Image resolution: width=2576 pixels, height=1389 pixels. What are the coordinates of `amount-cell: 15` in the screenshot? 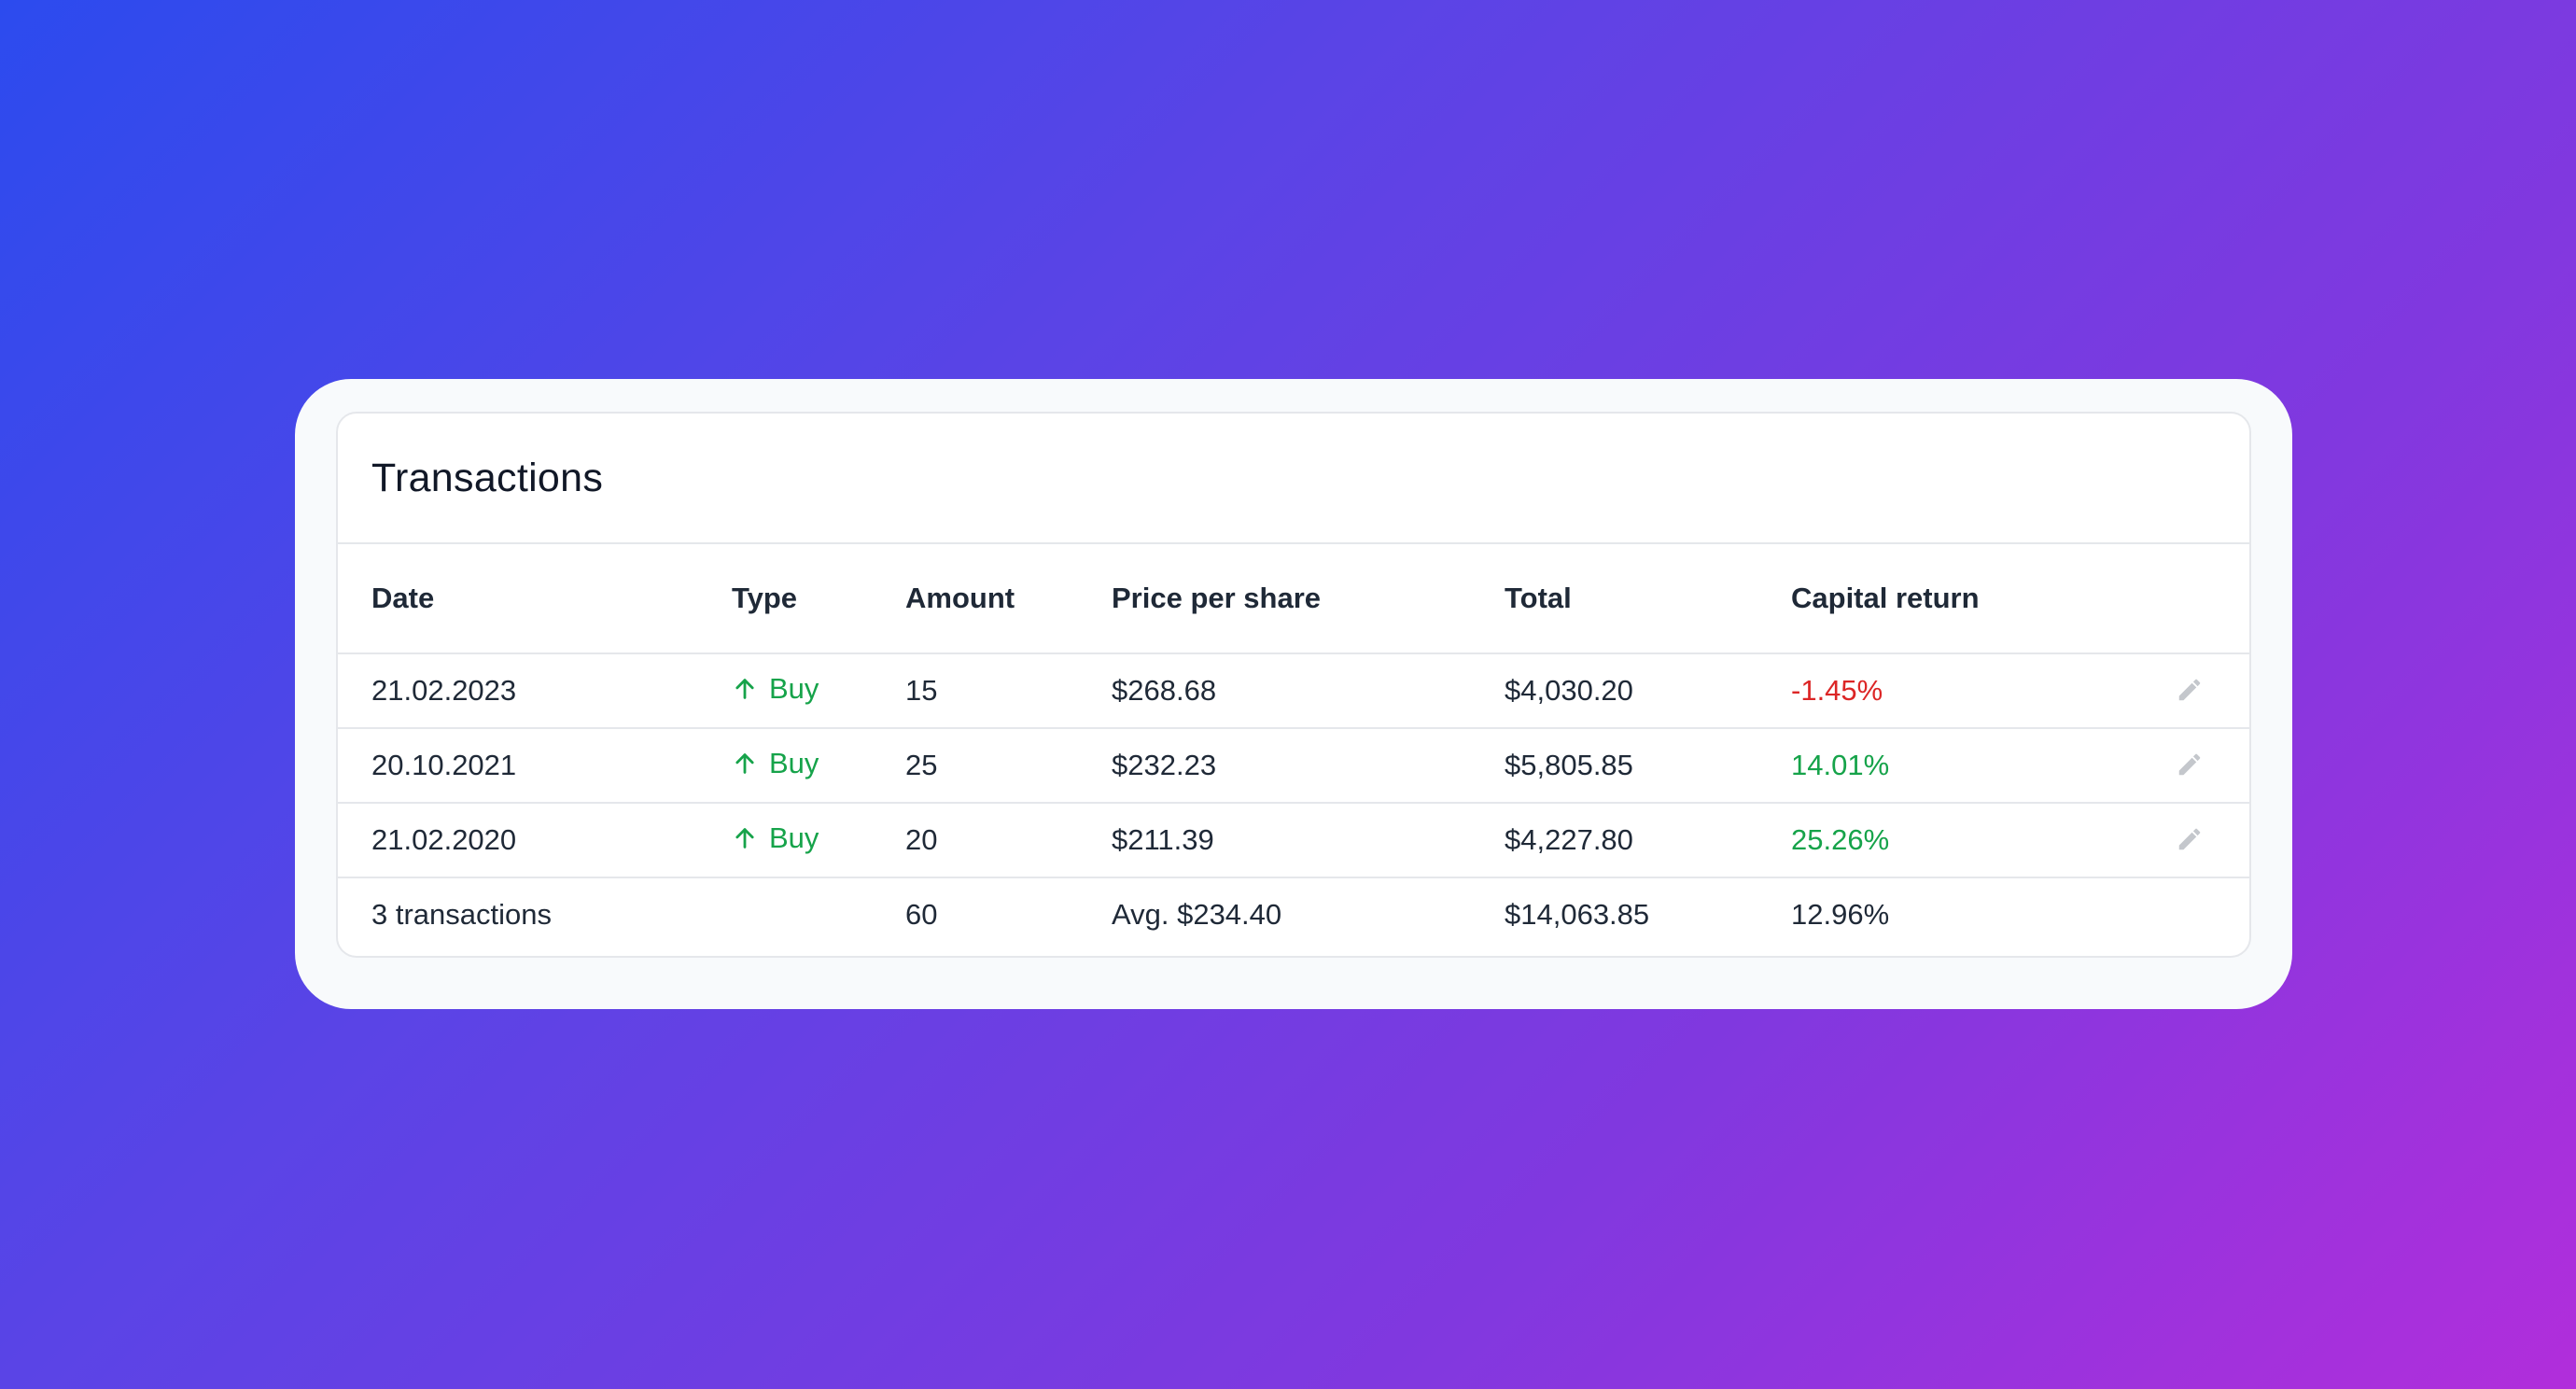 It's located at (1008, 691).